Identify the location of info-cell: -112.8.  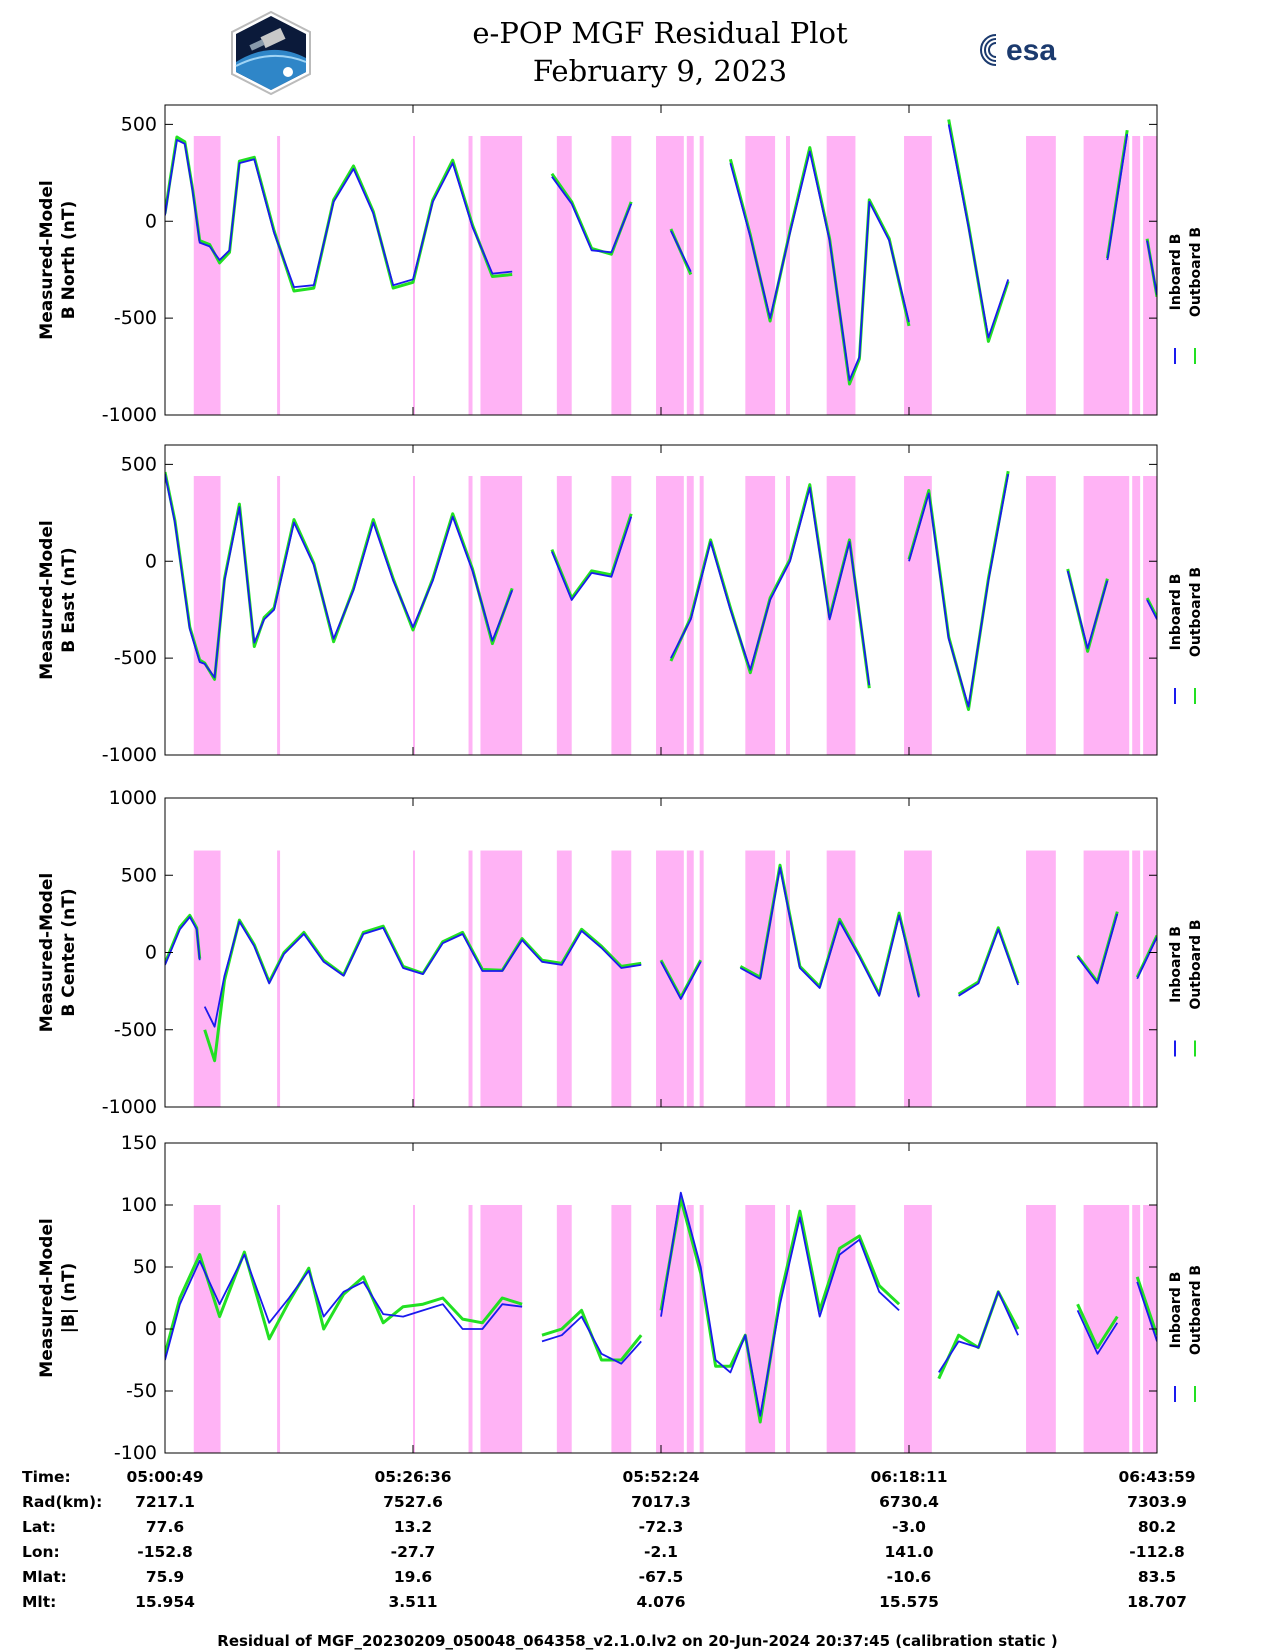
(1157, 1552).